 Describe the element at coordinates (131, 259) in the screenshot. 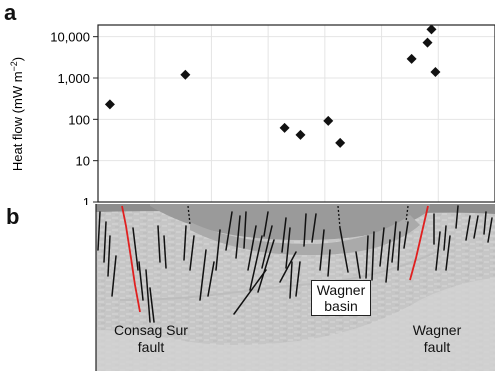

I see `consag-sur-fault-trace` at that location.